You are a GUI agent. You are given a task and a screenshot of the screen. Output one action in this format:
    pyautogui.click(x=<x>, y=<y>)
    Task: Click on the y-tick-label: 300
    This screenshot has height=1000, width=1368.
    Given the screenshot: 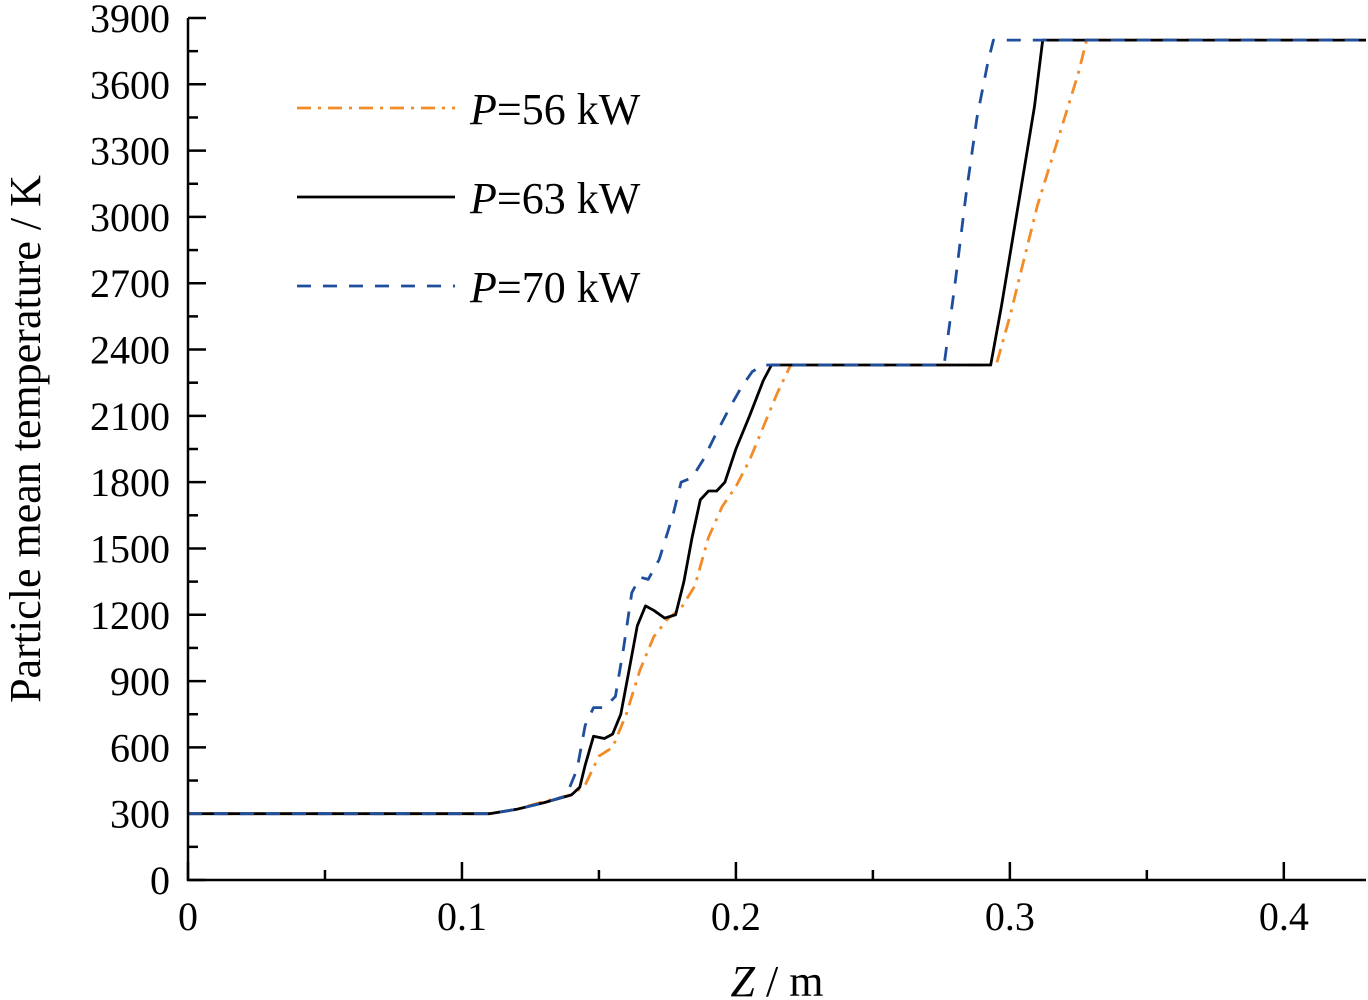 What is the action you would take?
    pyautogui.click(x=140, y=814)
    